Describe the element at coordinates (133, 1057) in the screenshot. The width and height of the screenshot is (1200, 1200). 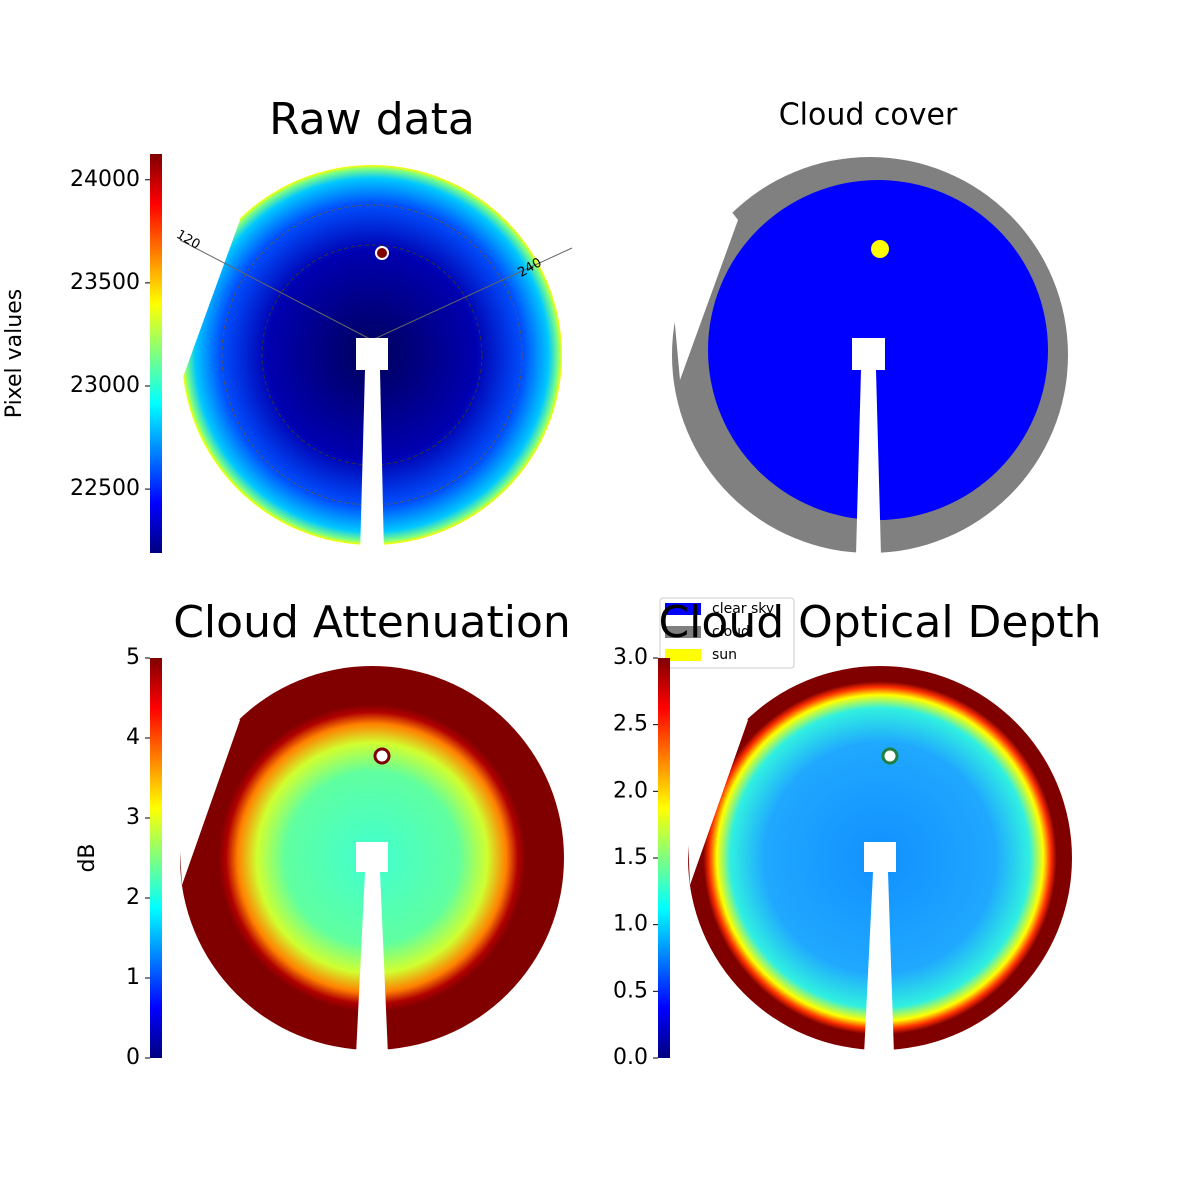
I see `colorbar-tick-label: 0` at that location.